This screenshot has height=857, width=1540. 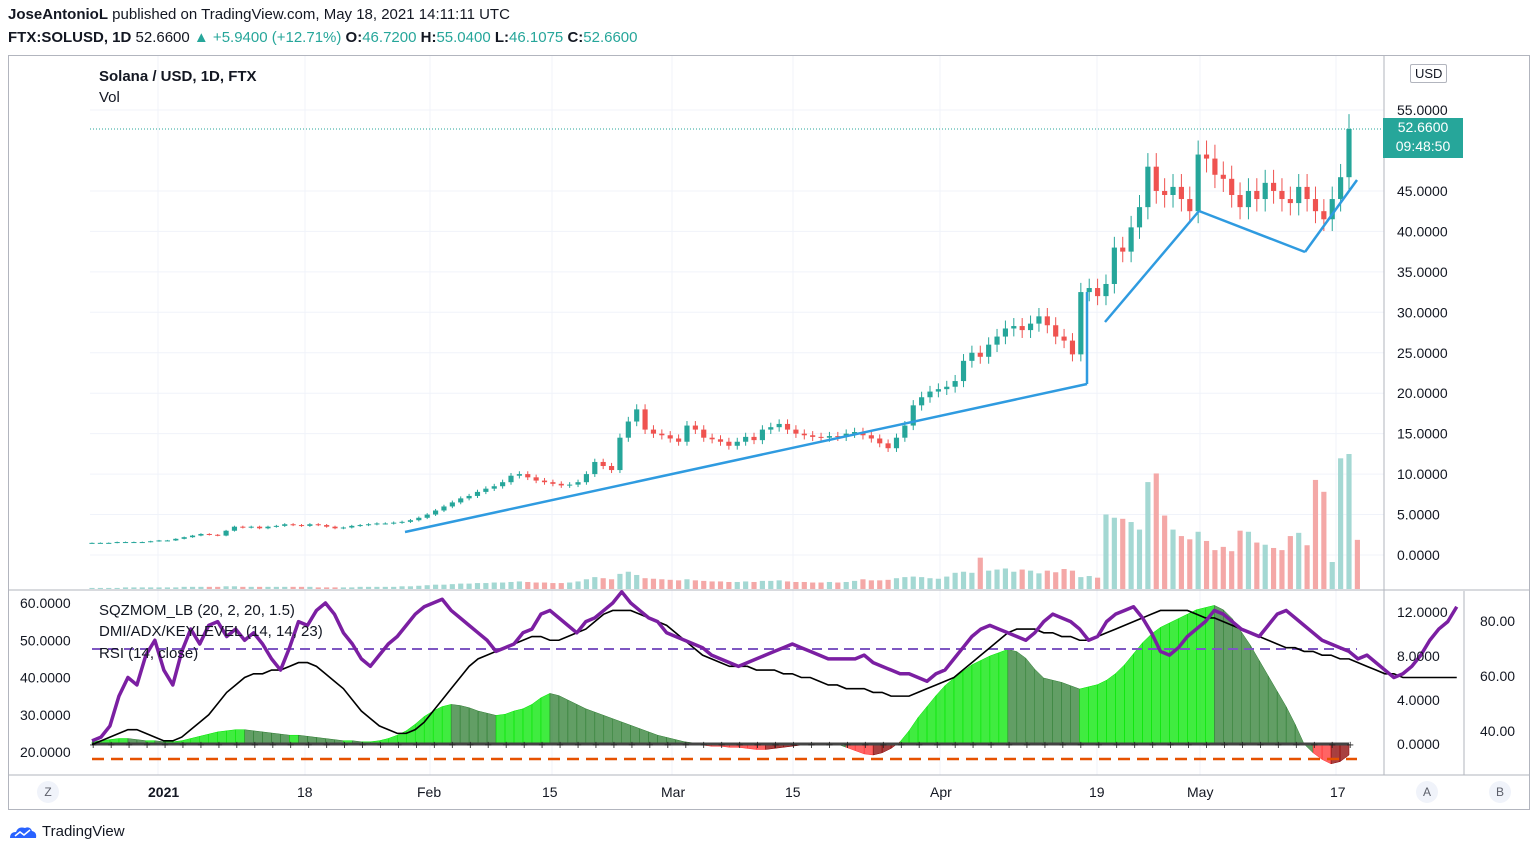 I want to click on vol-legend: Vol, so click(x=109, y=97).